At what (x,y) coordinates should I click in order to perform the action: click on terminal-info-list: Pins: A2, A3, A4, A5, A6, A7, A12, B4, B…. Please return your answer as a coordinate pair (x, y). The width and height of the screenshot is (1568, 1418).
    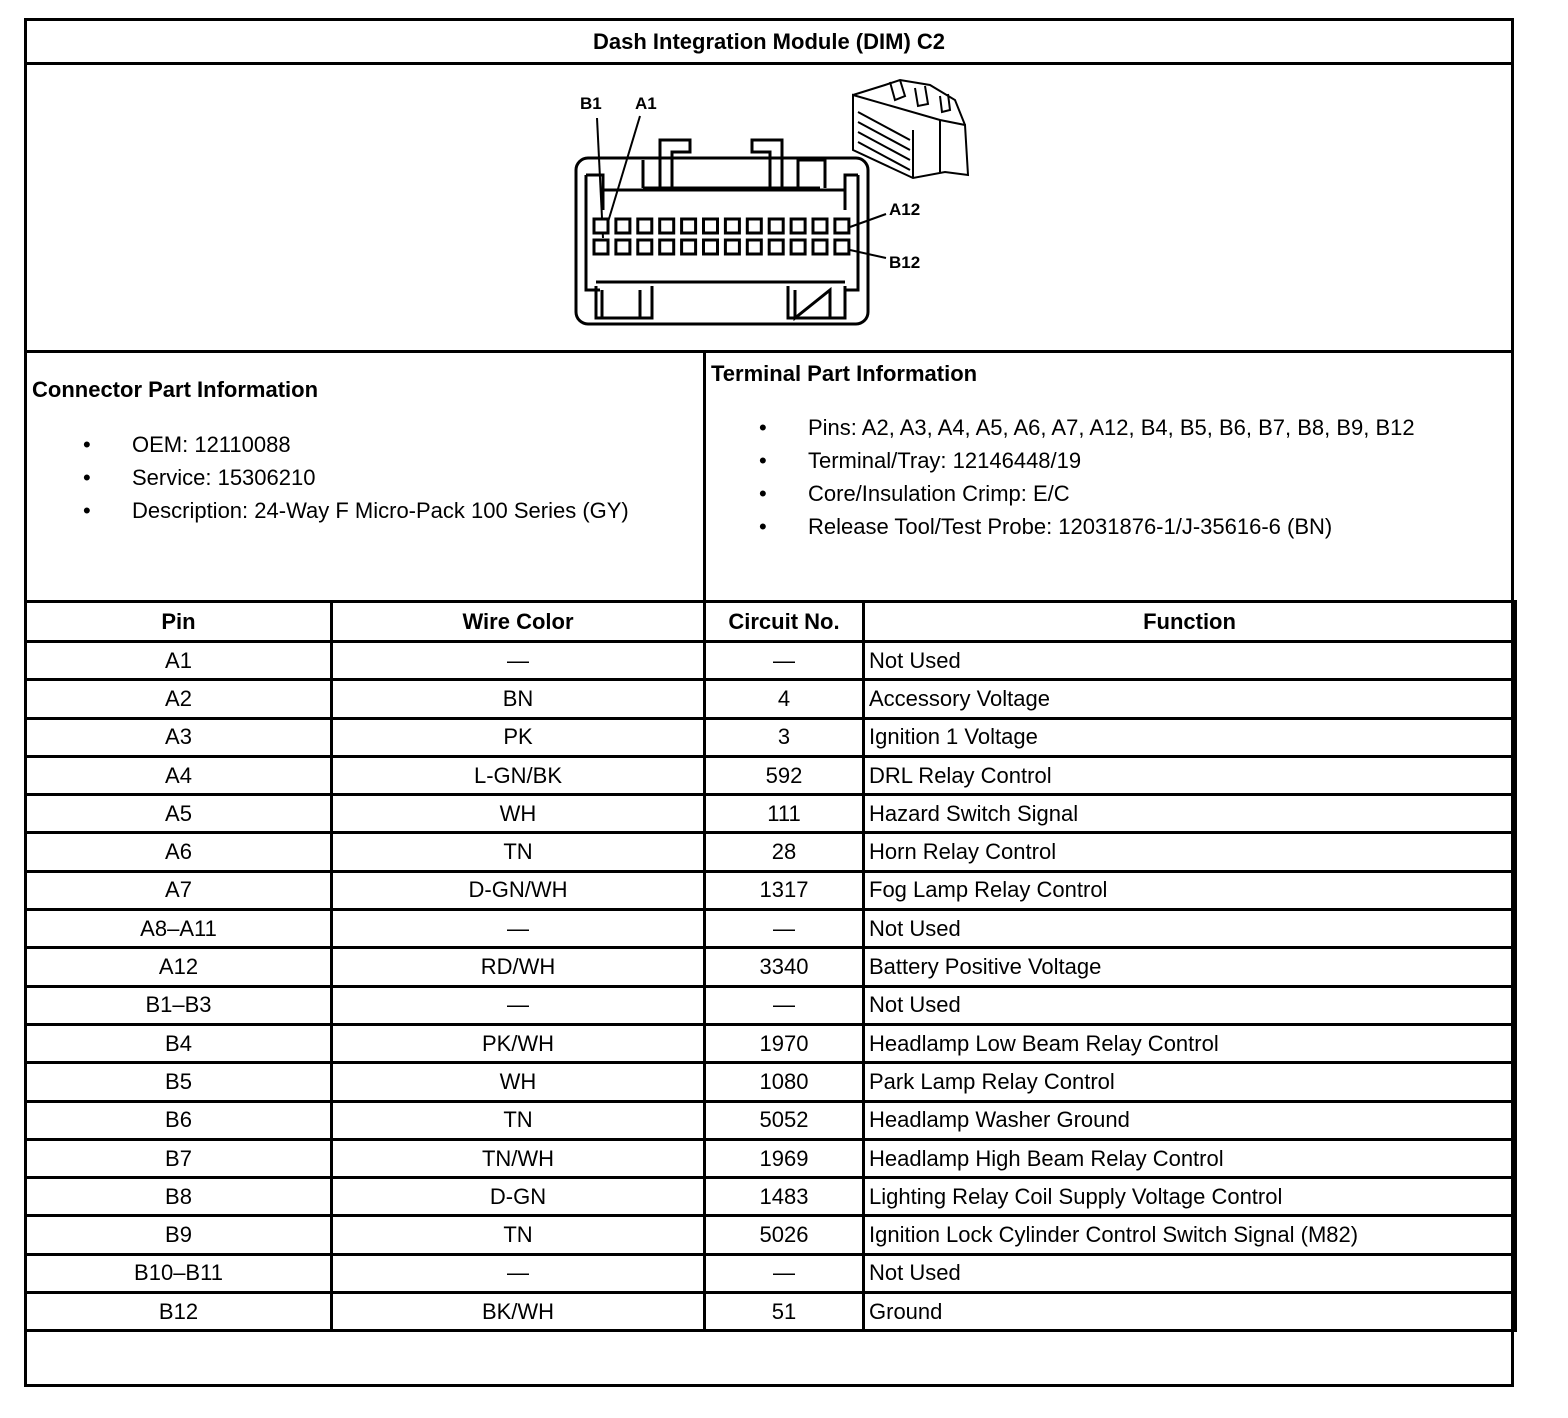
    Looking at the image, I should click on (1059, 477).